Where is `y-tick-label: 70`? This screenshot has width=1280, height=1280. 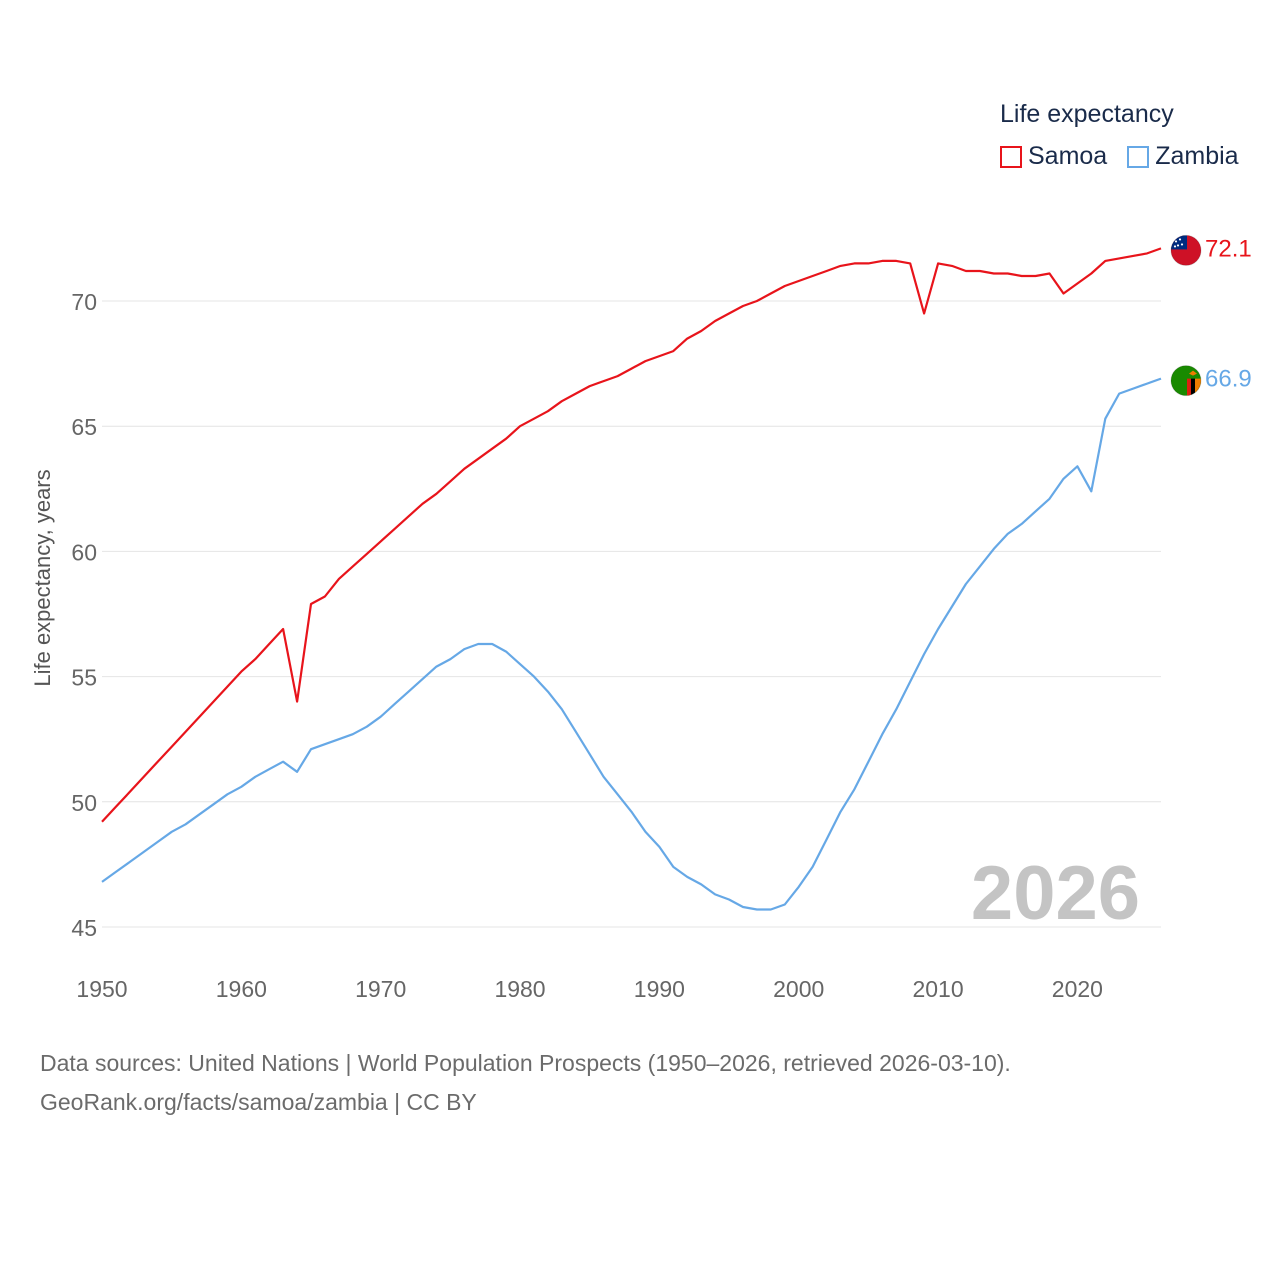 y-tick-label: 70 is located at coordinates (84, 302).